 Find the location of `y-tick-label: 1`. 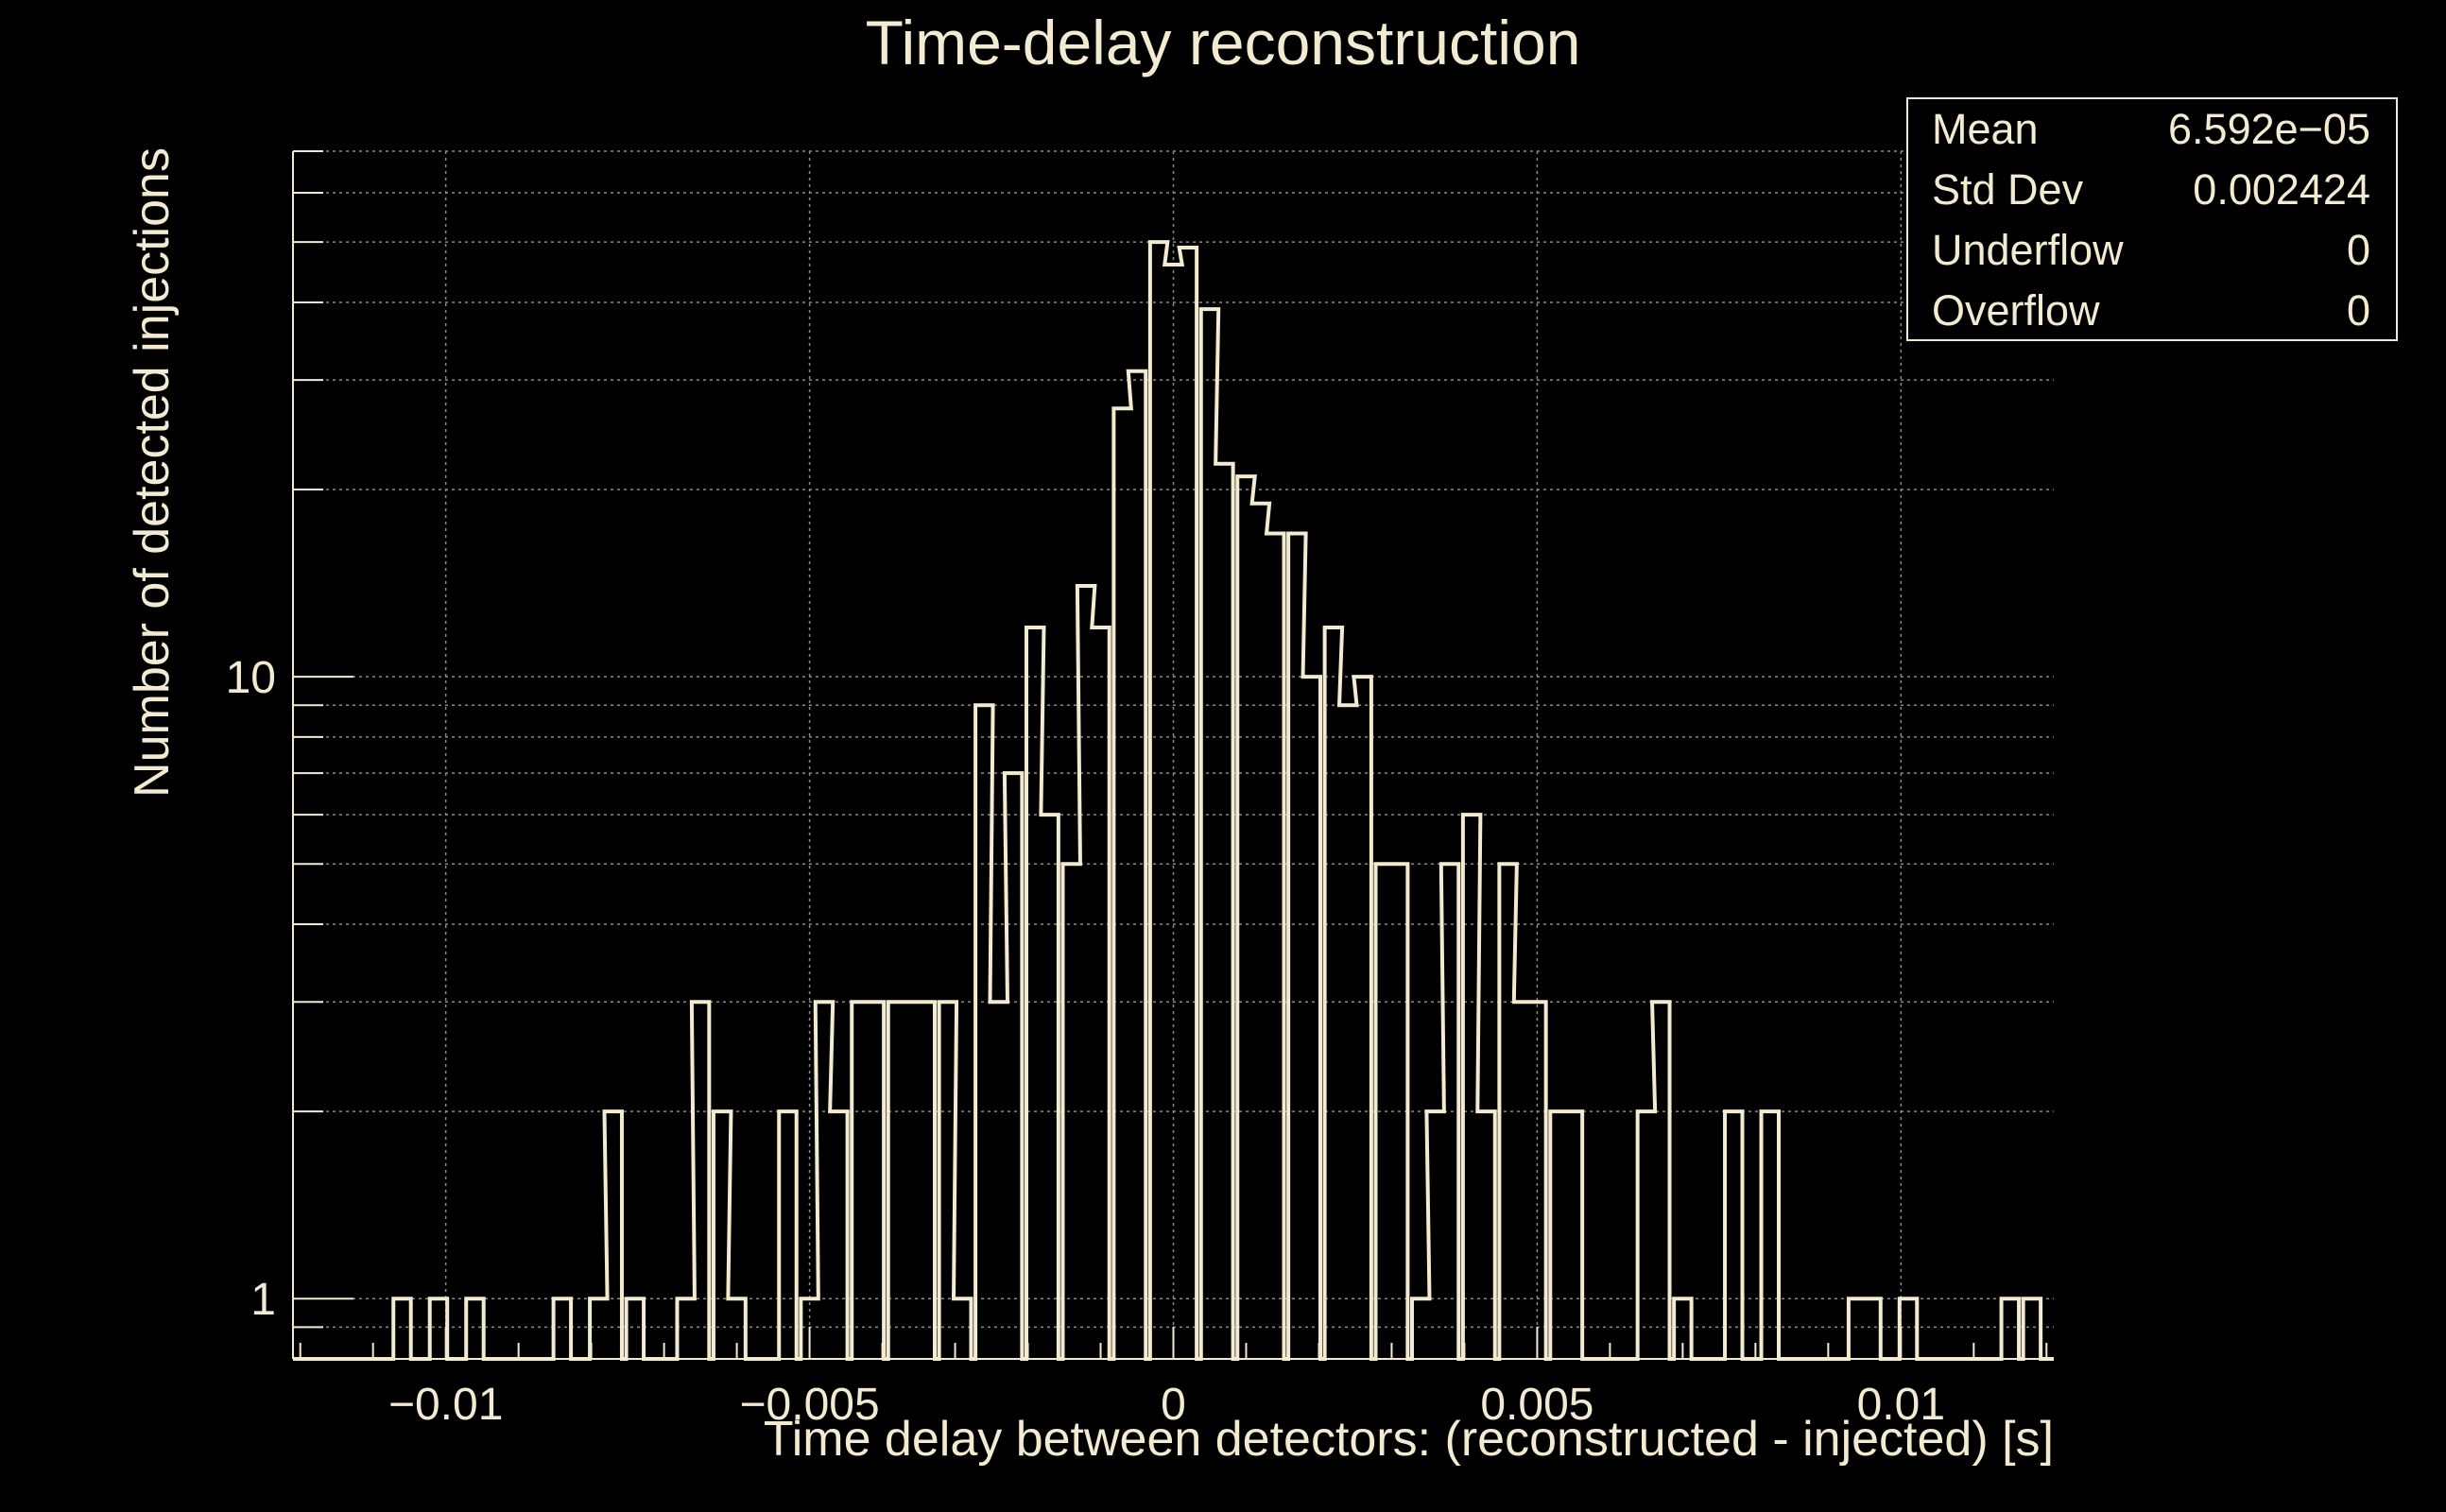

y-tick-label: 1 is located at coordinates (263, 1300).